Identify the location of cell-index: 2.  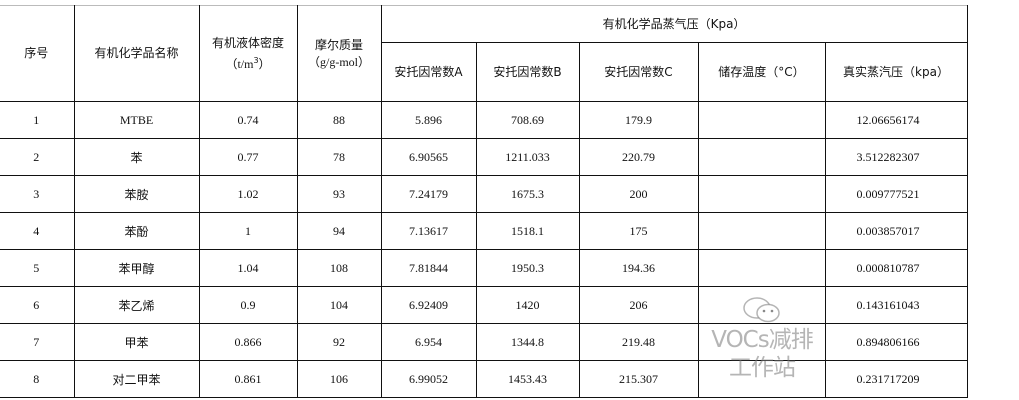
(37, 157).